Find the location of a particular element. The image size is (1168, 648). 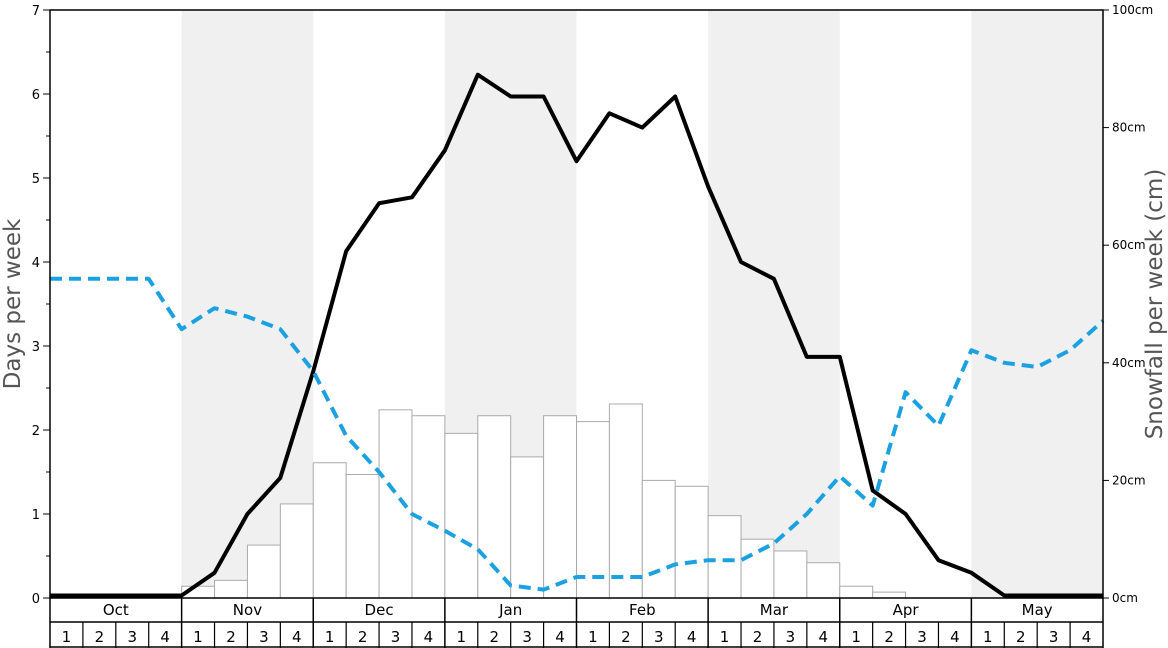

right-tick-label: 100cm is located at coordinates (1132, 10).